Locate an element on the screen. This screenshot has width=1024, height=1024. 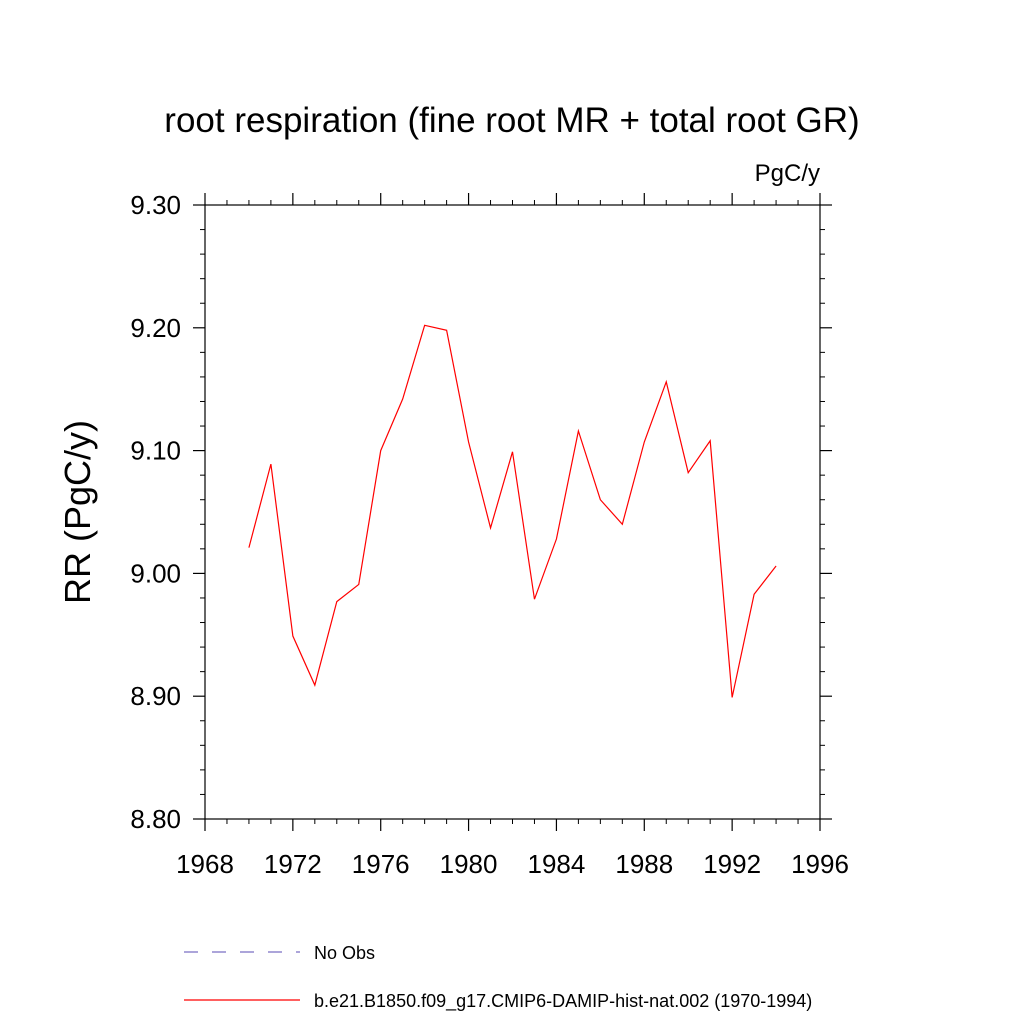
y-tick-label: 8.90 is located at coordinates (155, 696).